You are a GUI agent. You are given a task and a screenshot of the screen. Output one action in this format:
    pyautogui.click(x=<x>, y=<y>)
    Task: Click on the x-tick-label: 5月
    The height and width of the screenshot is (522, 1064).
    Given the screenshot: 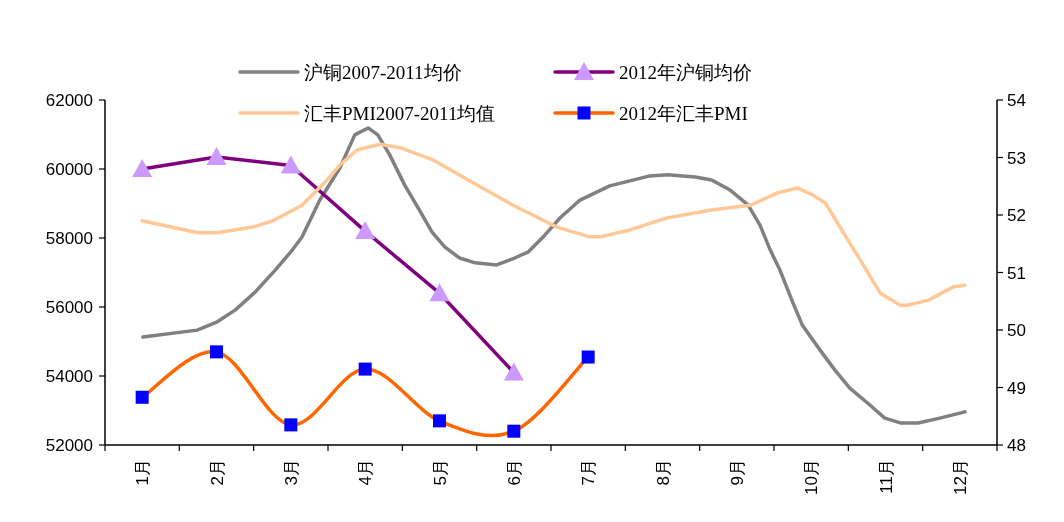 What is the action you would take?
    pyautogui.click(x=440, y=472)
    